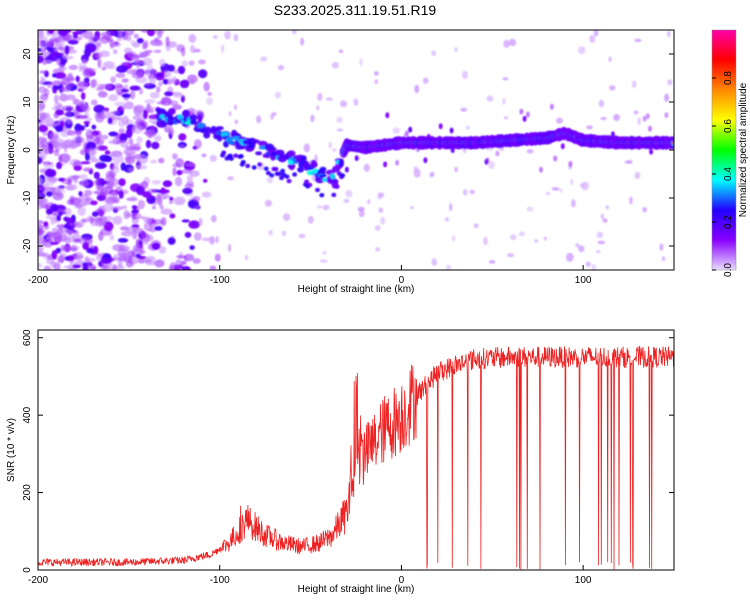  Describe the element at coordinates (27, 492) in the screenshot. I see `bottom-y-tick-label: 200` at that location.